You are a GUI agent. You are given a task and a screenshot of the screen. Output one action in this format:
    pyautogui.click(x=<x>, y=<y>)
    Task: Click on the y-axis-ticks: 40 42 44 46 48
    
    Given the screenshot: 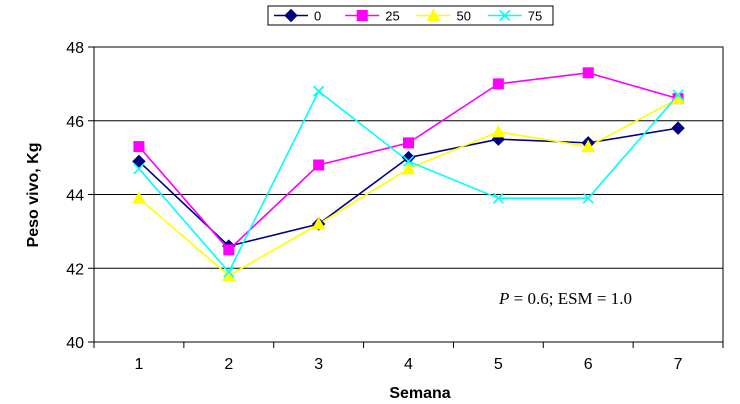 What is the action you would take?
    pyautogui.click(x=80, y=196)
    